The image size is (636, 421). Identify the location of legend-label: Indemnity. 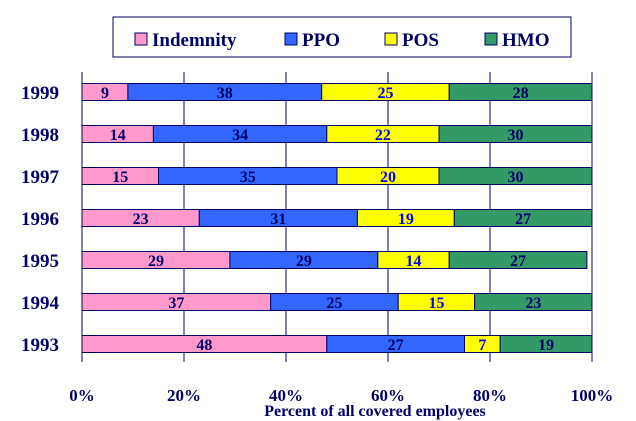
(194, 40).